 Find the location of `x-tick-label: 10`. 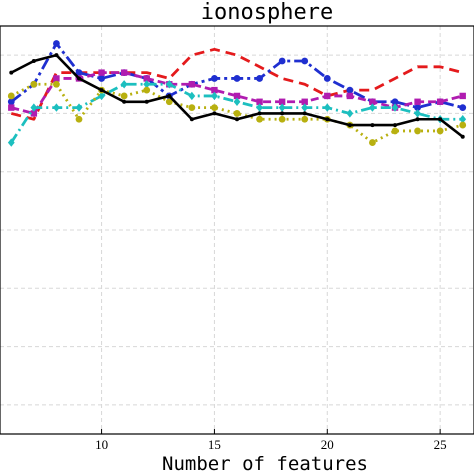

x-tick-label: 10 is located at coordinates (101, 444).